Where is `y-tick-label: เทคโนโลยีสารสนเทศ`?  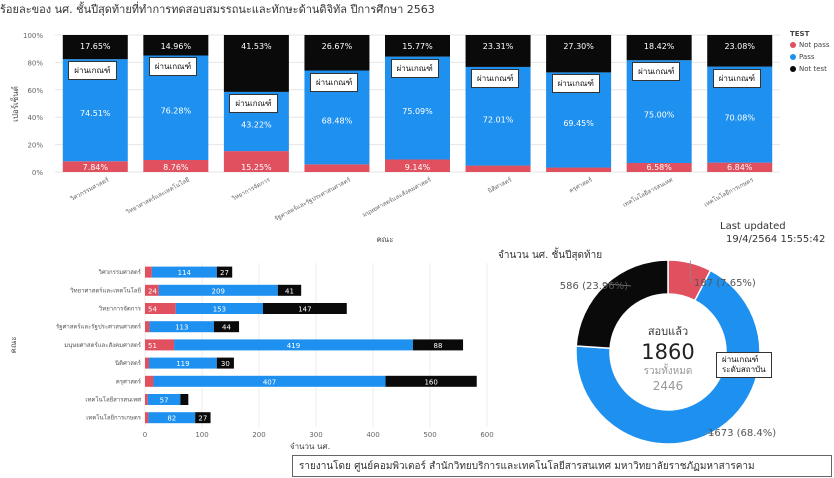 y-tick-label: เทคโนโลยีสารสนเทศ is located at coordinates (113, 400).